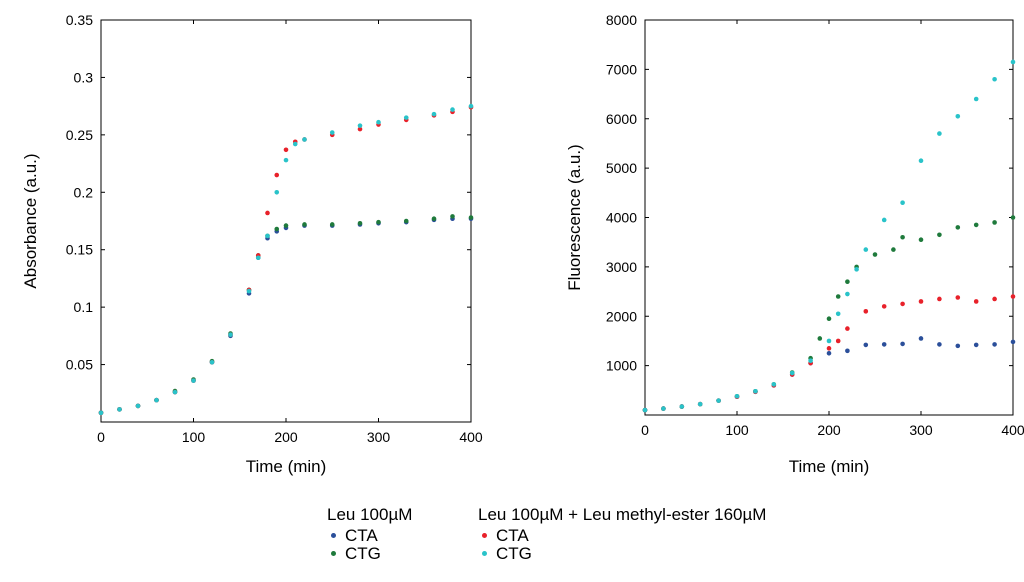  What do you see at coordinates (621, 168) in the screenshot?
I see `y-tick-label: 5000` at bounding box center [621, 168].